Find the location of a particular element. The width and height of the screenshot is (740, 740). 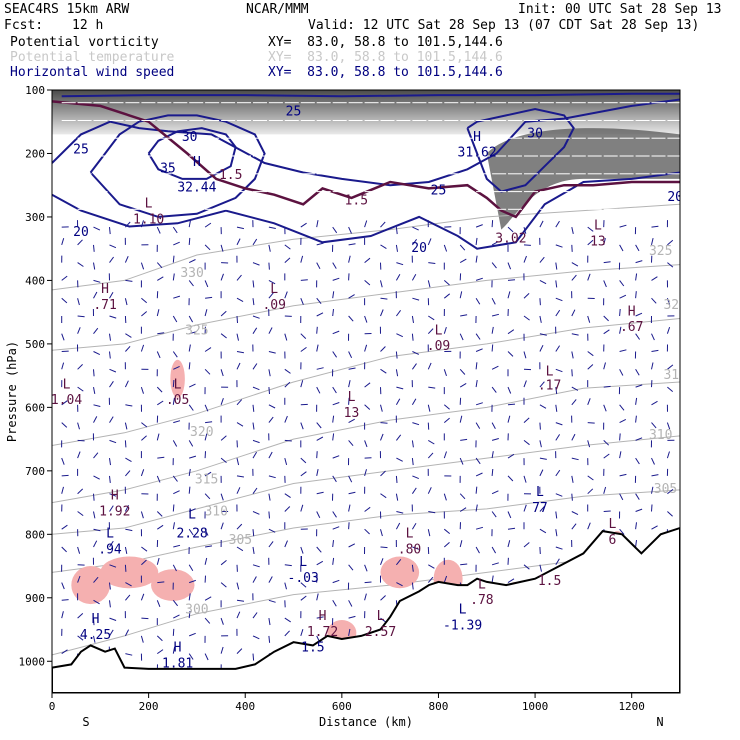

contour-label: .05 is located at coordinates (177, 400).